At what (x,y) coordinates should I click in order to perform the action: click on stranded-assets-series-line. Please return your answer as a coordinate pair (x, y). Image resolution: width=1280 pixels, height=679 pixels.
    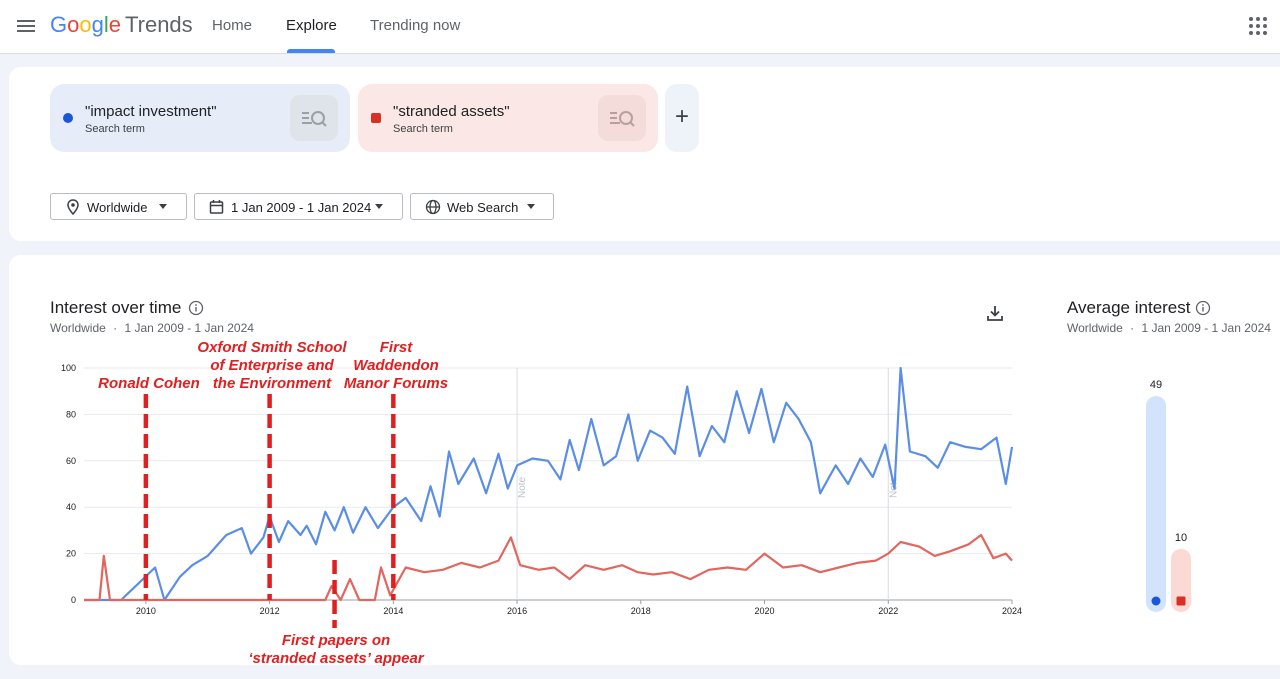
    Looking at the image, I should click on (548, 567).